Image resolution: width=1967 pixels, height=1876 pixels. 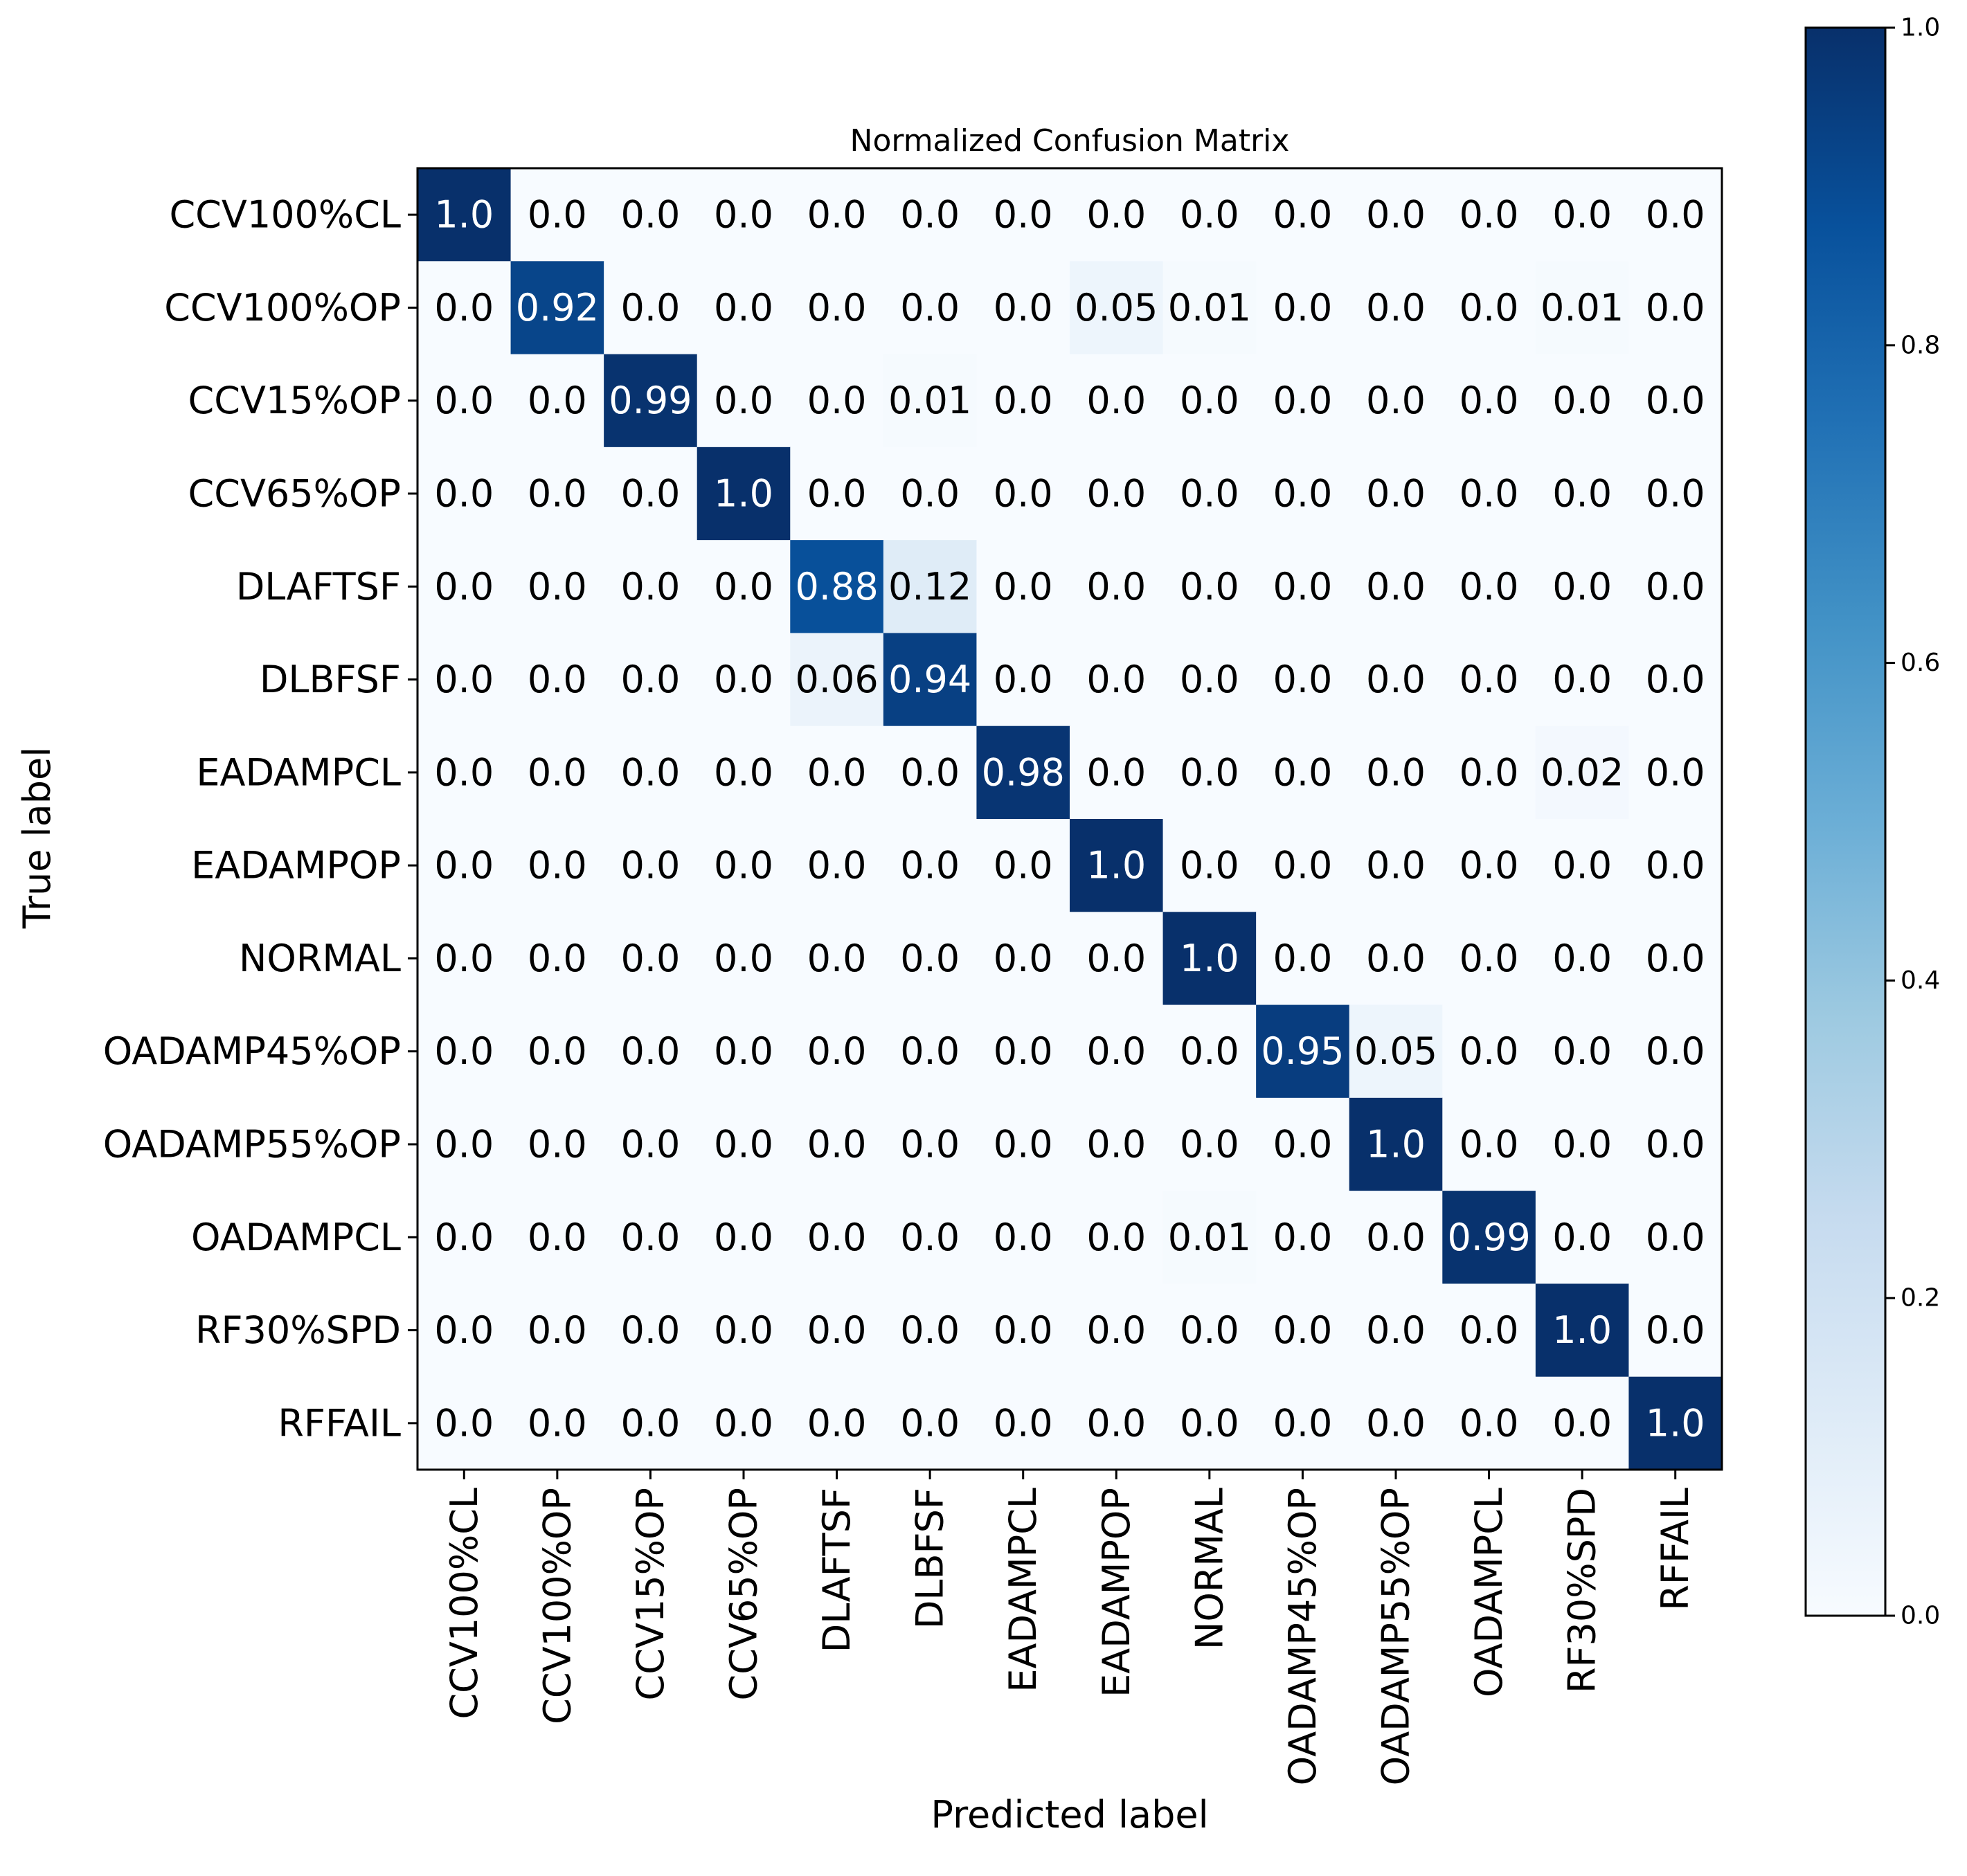 I want to click on cell-value-11-13: 0.0, so click(x=1675, y=1237).